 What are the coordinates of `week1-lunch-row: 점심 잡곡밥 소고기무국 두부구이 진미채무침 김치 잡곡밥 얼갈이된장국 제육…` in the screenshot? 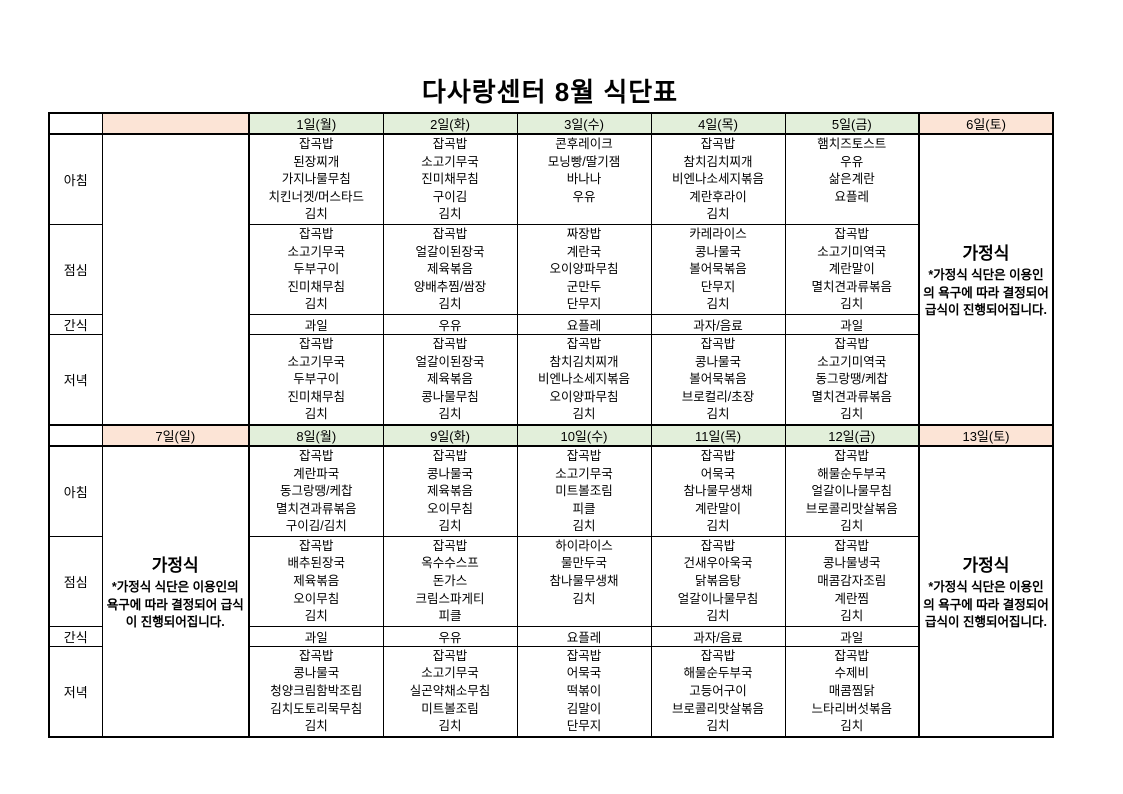 It's located at (550, 269).